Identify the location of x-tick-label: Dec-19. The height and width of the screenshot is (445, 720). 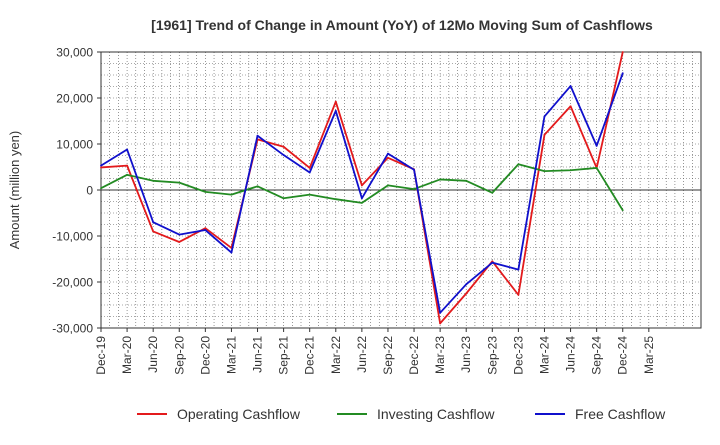
(101, 355).